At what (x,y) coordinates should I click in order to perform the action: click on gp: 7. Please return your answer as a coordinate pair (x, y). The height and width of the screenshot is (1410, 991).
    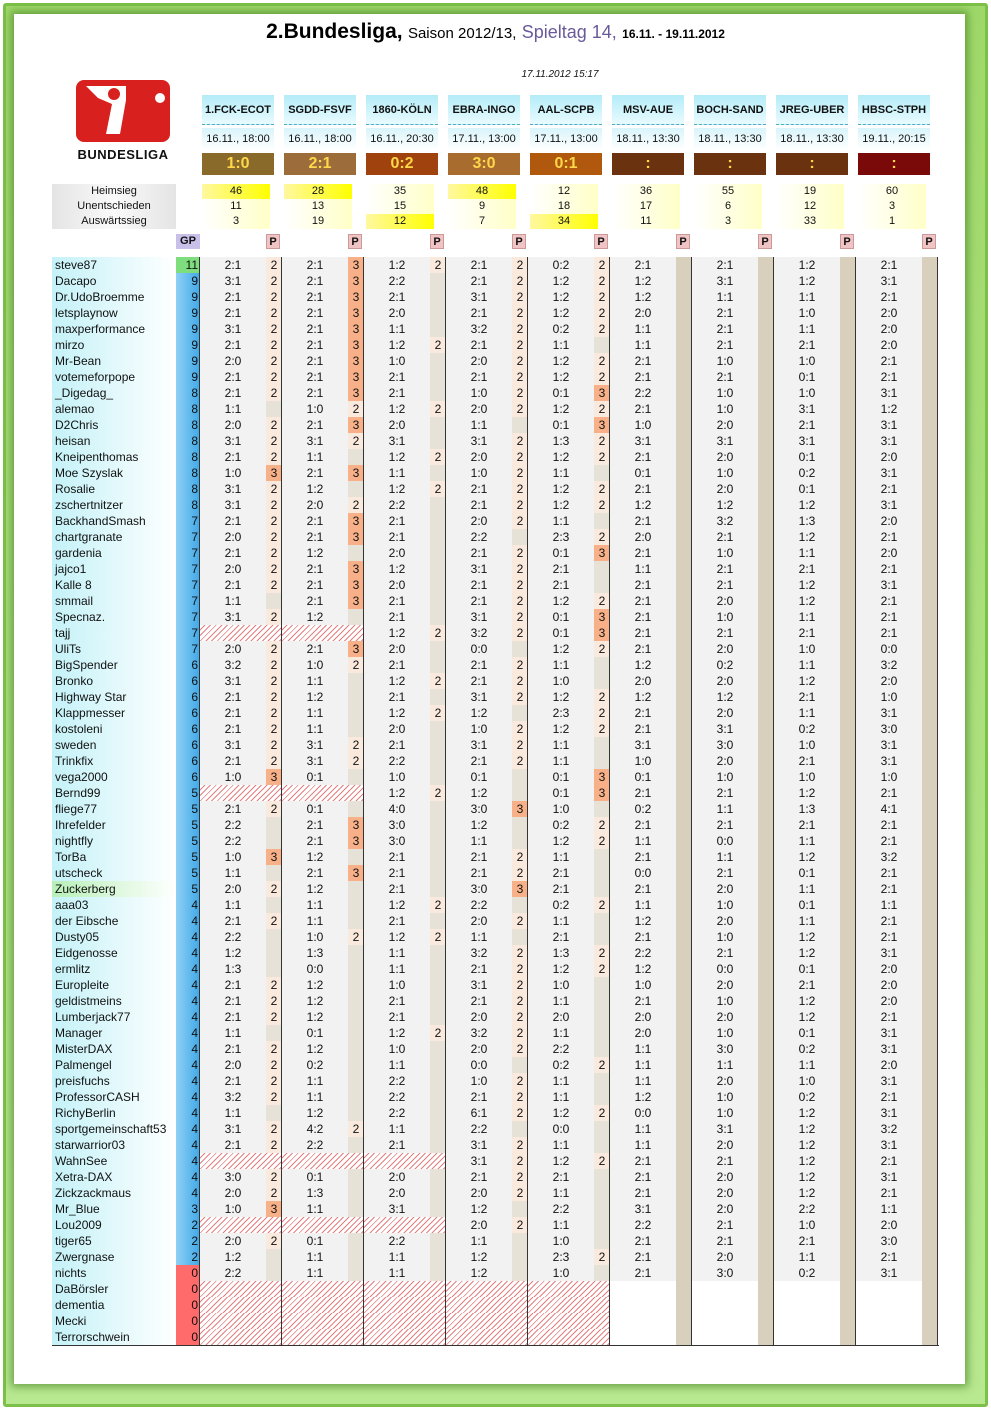
    Looking at the image, I should click on (188, 601).